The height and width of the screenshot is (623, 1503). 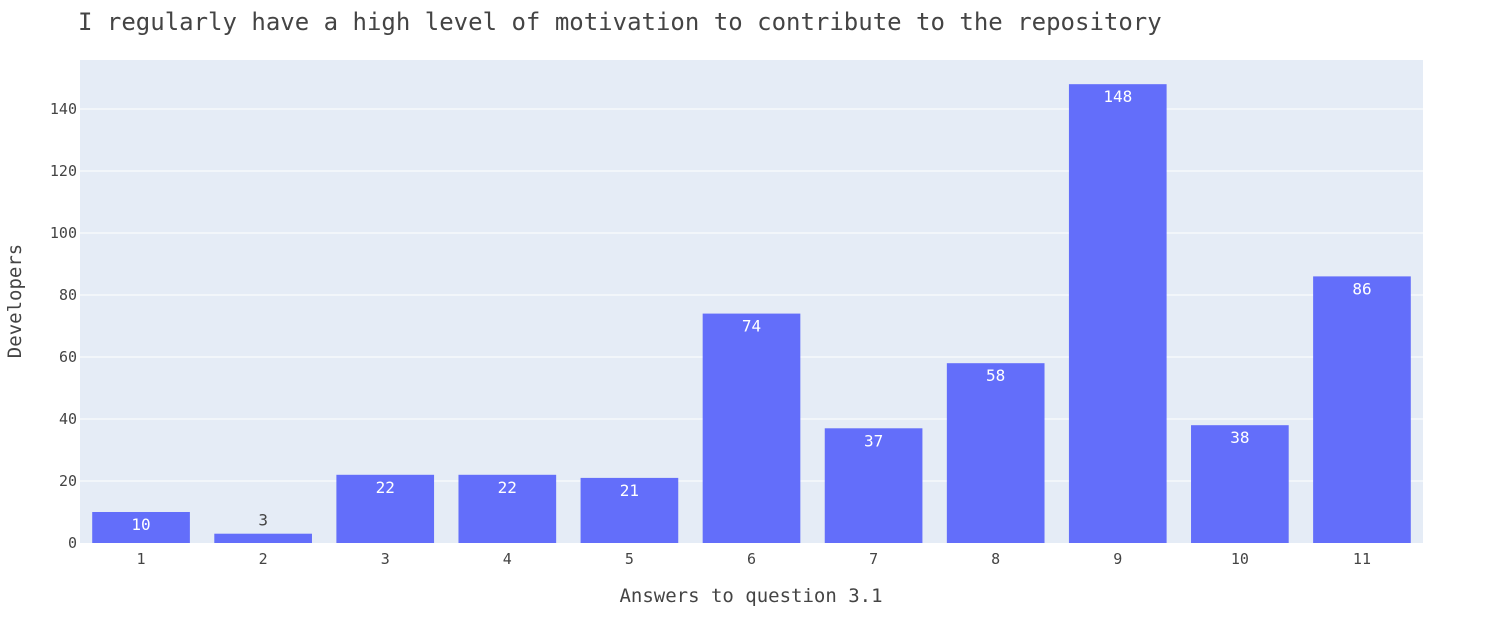 I want to click on y-tick-label: 40, so click(x=68, y=419).